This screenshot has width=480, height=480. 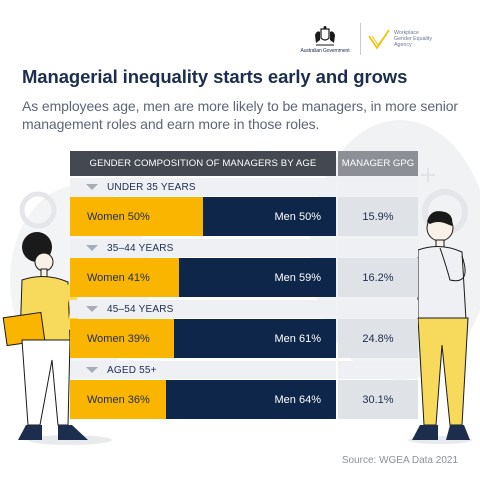 I want to click on men-bar-segment: Men 59%, so click(x=257, y=277).